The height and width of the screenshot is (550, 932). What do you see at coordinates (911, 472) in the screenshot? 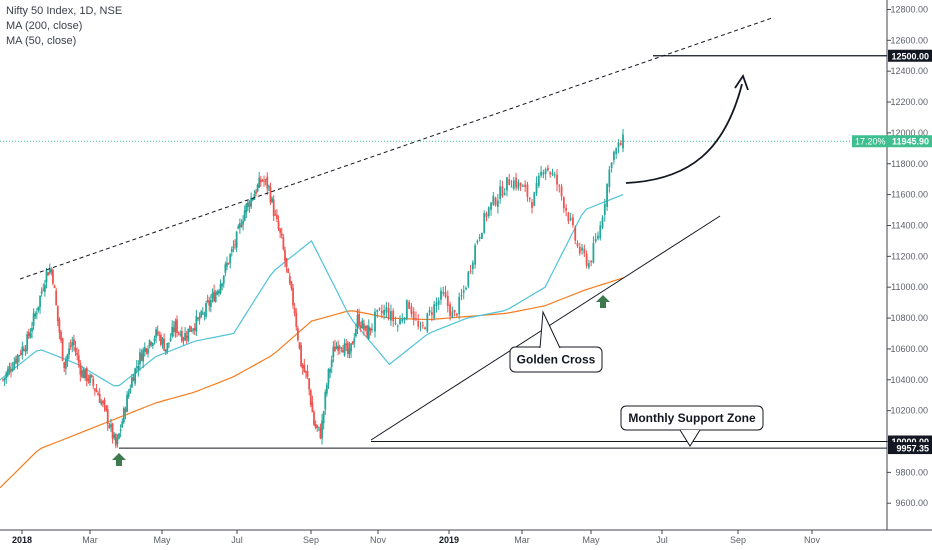
I see `y-tick-label: 9800.00` at bounding box center [911, 472].